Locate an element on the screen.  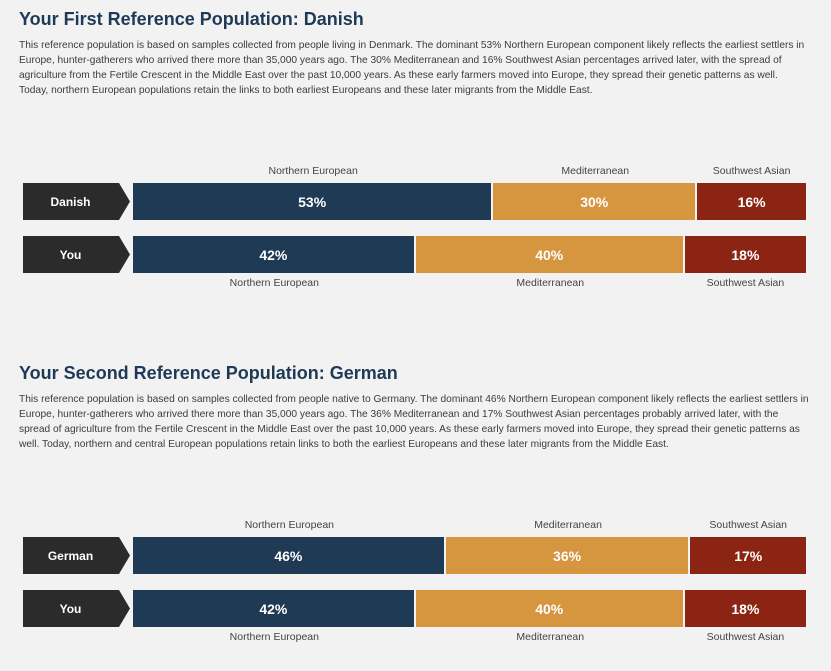
reference-population-tag: Danish is located at coordinates (76, 201).